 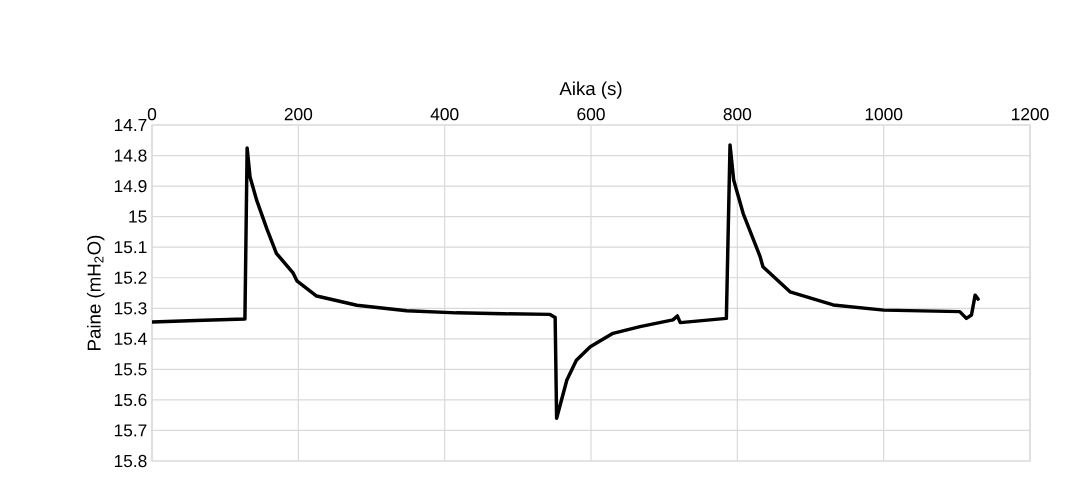 What do you see at coordinates (130, 400) in the screenshot?
I see `y-tick-label: 15.6` at bounding box center [130, 400].